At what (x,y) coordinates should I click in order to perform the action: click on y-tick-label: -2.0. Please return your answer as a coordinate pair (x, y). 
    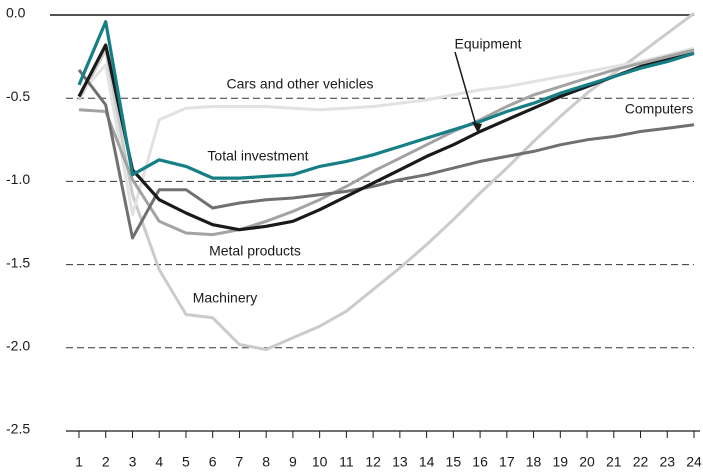
    Looking at the image, I should click on (18, 346).